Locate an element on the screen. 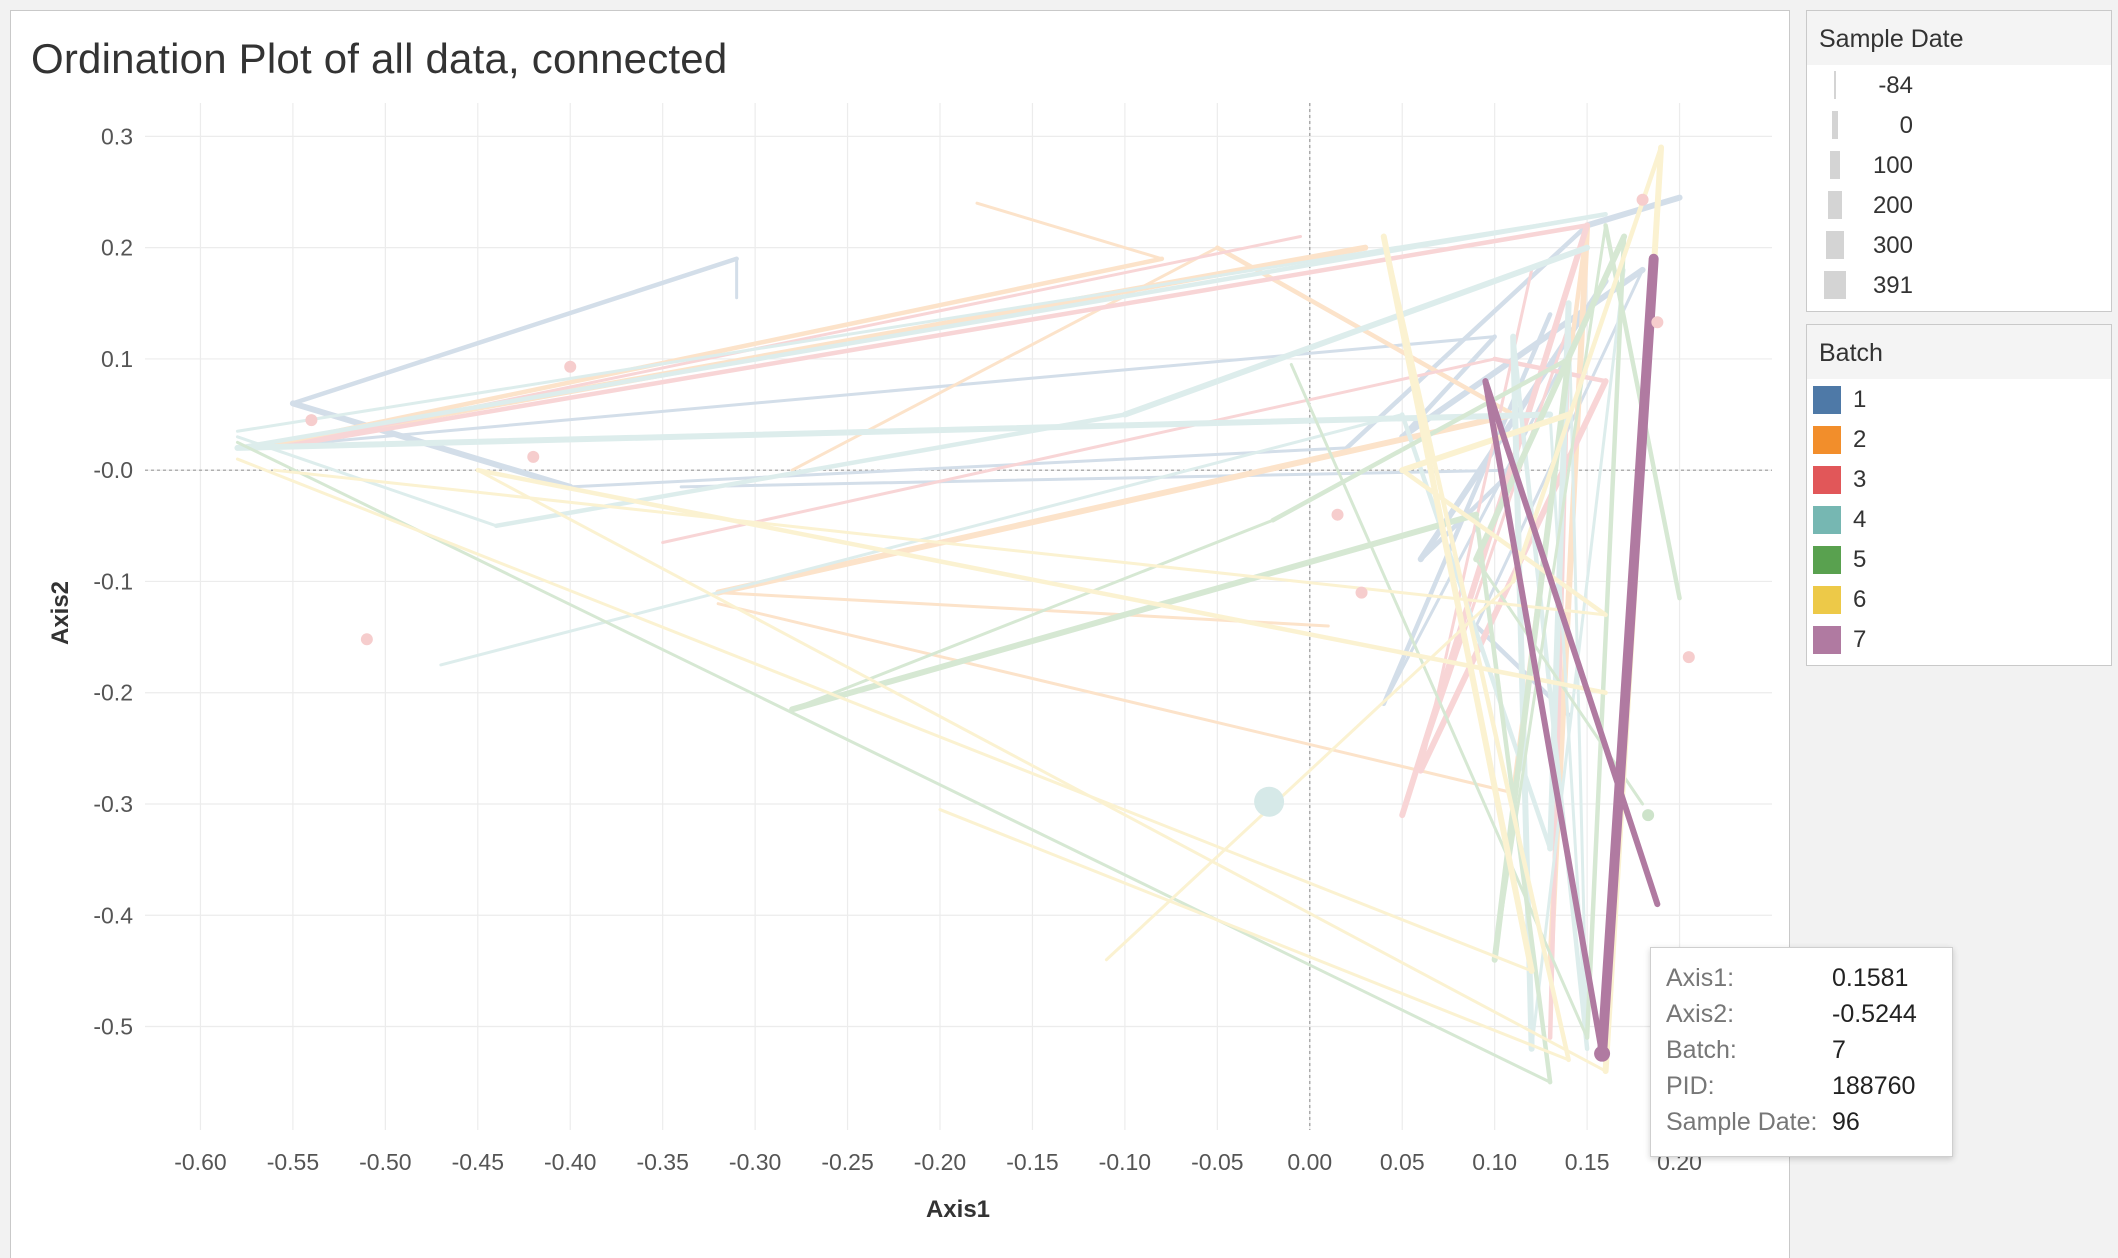  x-tick-label: 0.15 is located at coordinates (1587, 1162).